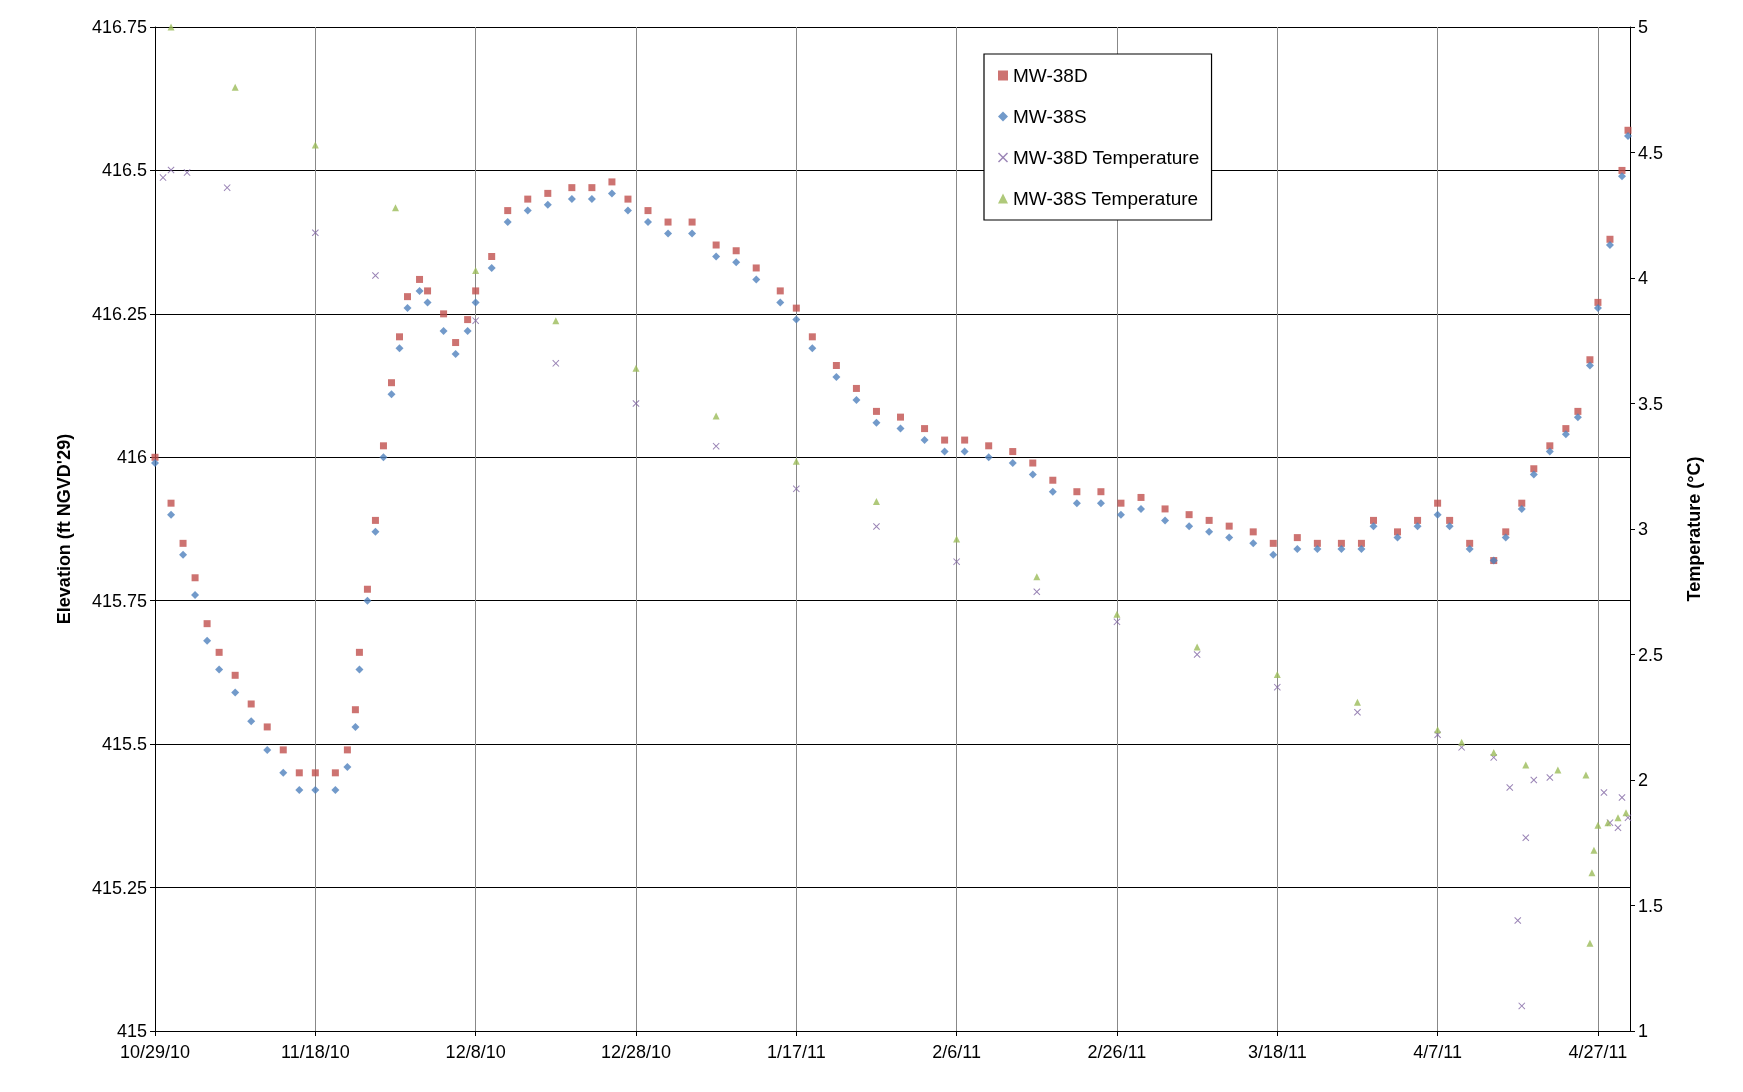 The width and height of the screenshot is (1743, 1092). Describe the element at coordinates (1651, 403) in the screenshot. I see `y2-tick-label: 3.5` at that location.